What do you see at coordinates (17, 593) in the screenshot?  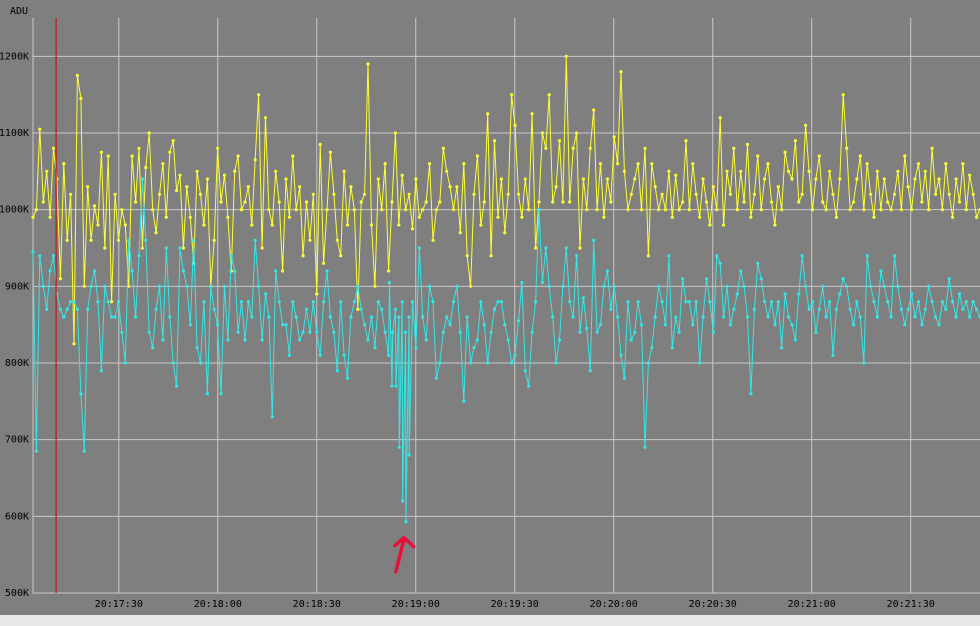 I see `y-tick-label: 500K` at bounding box center [17, 593].